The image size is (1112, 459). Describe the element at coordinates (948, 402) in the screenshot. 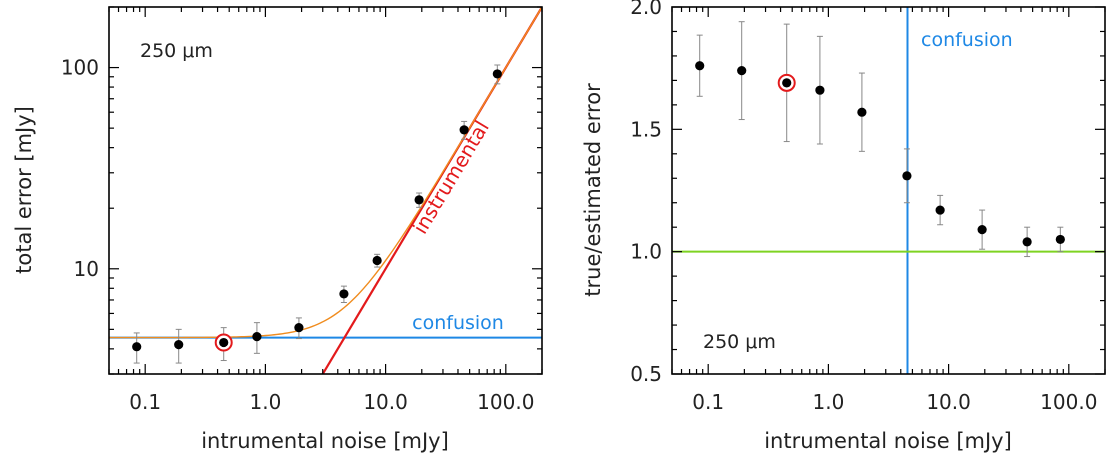

I see `right-x-tick-label: 10.0` at that location.